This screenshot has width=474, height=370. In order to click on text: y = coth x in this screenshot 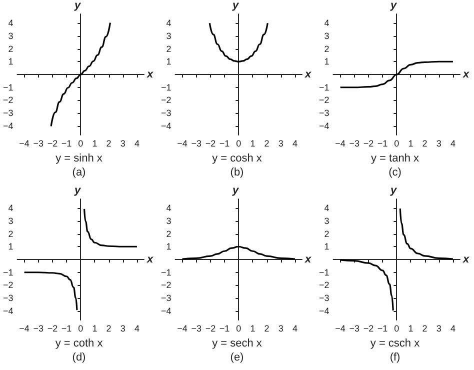, I will do `click(79, 344)`.